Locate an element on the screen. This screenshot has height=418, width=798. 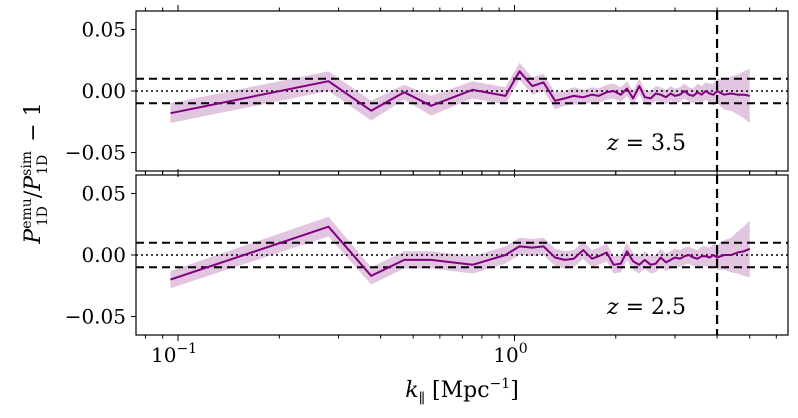
x-tick-label-0: 10⁻¹ is located at coordinates (174, 354).